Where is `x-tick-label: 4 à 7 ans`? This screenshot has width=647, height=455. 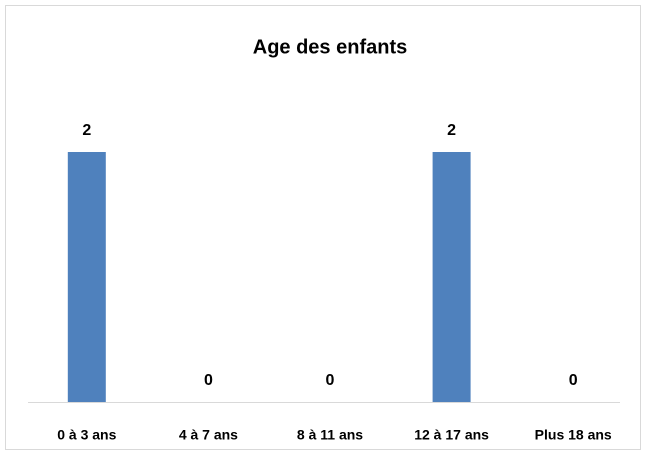 x-tick-label: 4 à 7 ans is located at coordinates (208, 435).